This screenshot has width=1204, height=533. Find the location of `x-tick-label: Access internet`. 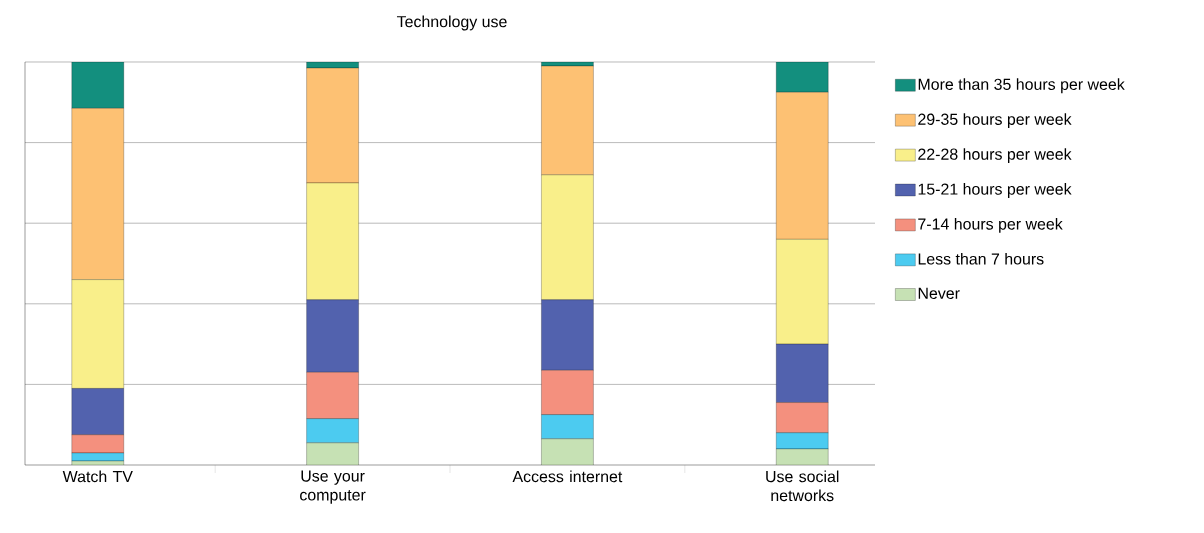

x-tick-label: Access internet is located at coordinates (567, 476).